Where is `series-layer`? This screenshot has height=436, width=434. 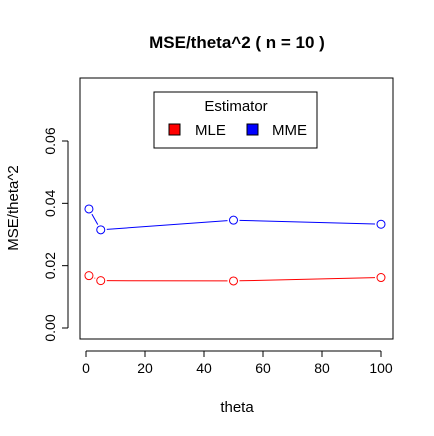 series-layer is located at coordinates (235, 245).